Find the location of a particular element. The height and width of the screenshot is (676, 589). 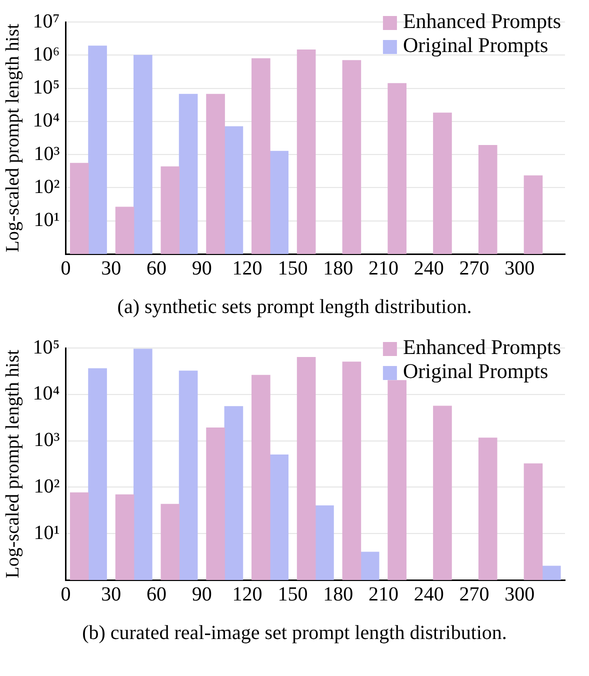

y-tick-label: 10⁷ is located at coordinates (46, 21).